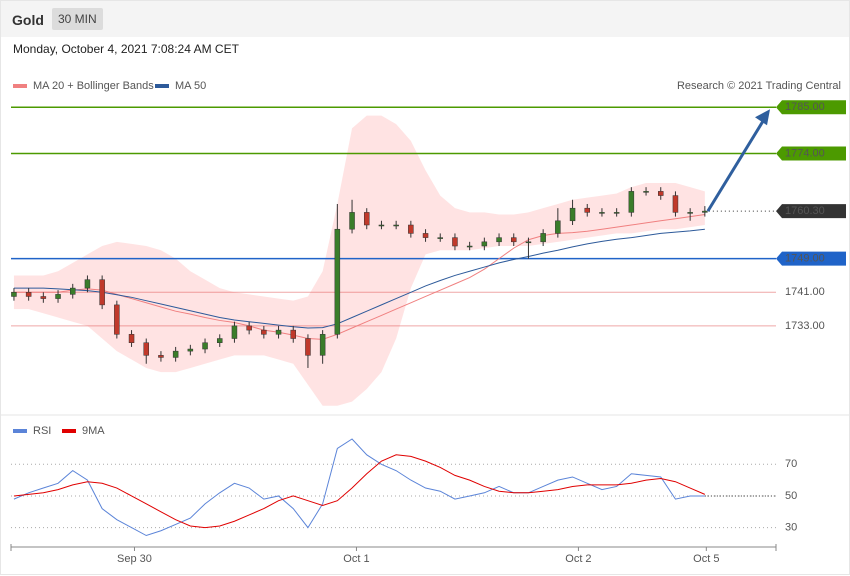 Image resolution: width=850 pixels, height=576 pixels. What do you see at coordinates (805, 153) in the screenshot?
I see `level-label: 1774.00` at bounding box center [805, 153].